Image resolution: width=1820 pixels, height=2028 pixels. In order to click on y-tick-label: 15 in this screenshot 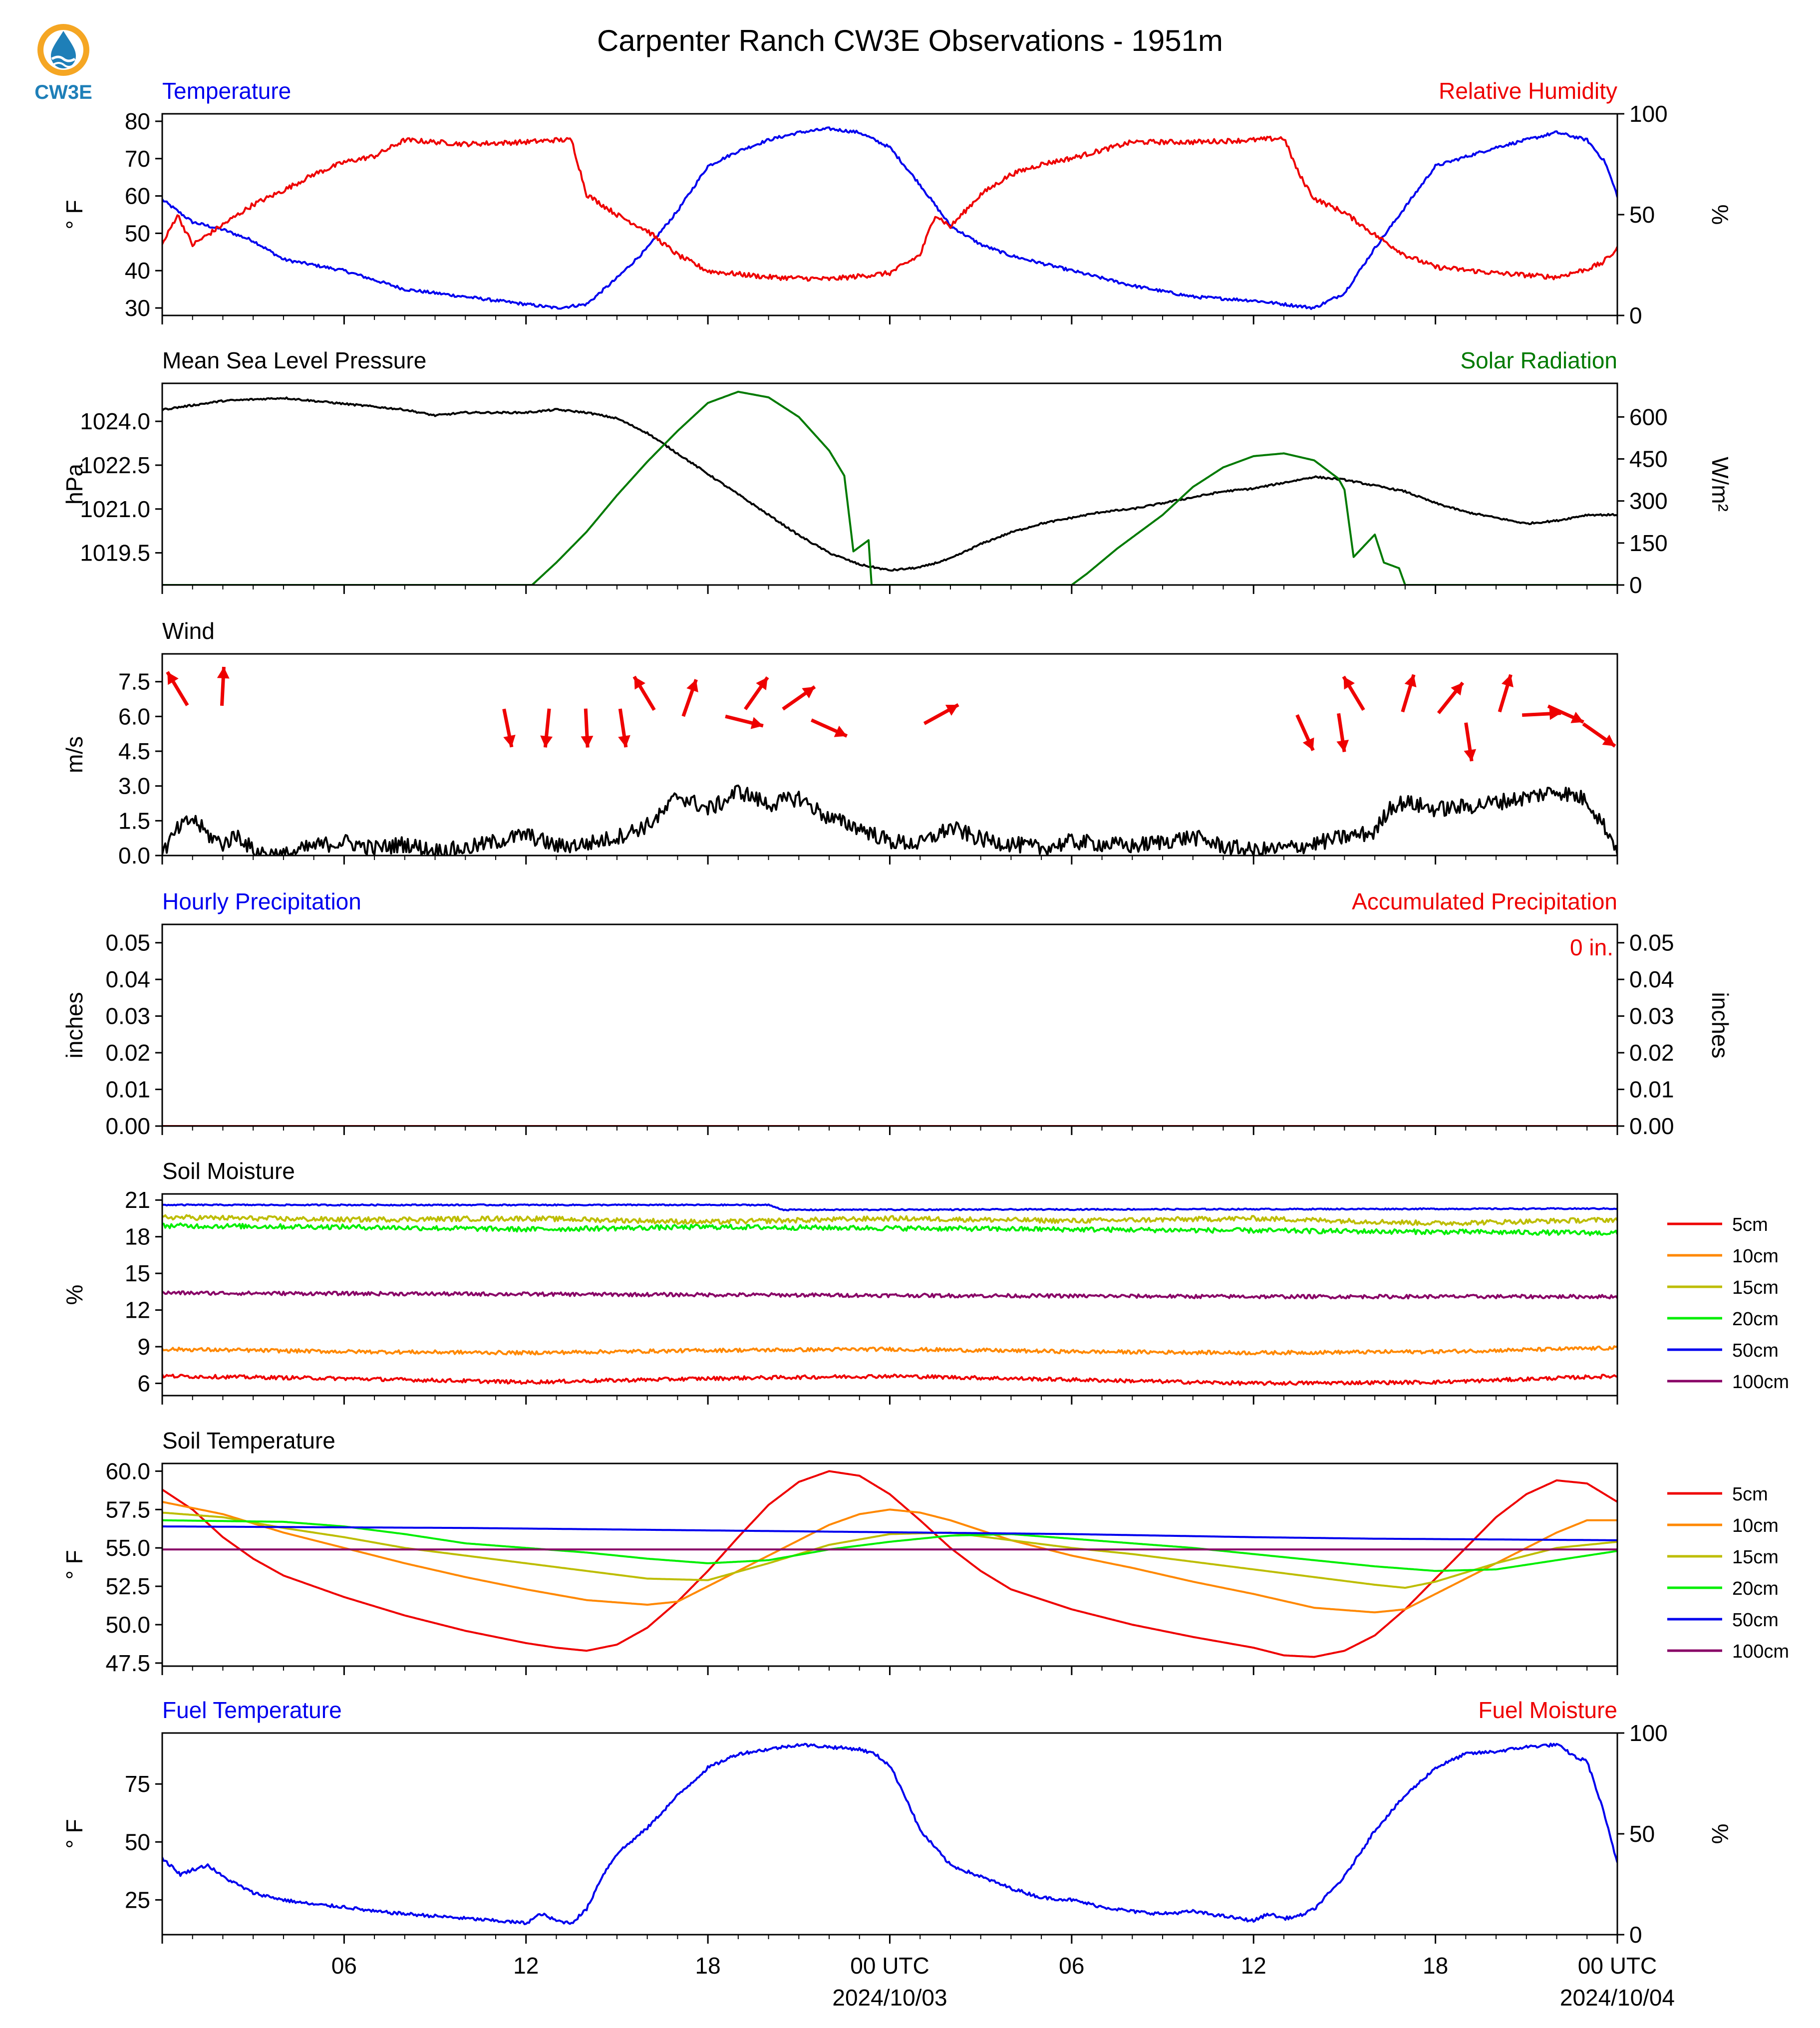, I will do `click(137, 1273)`.